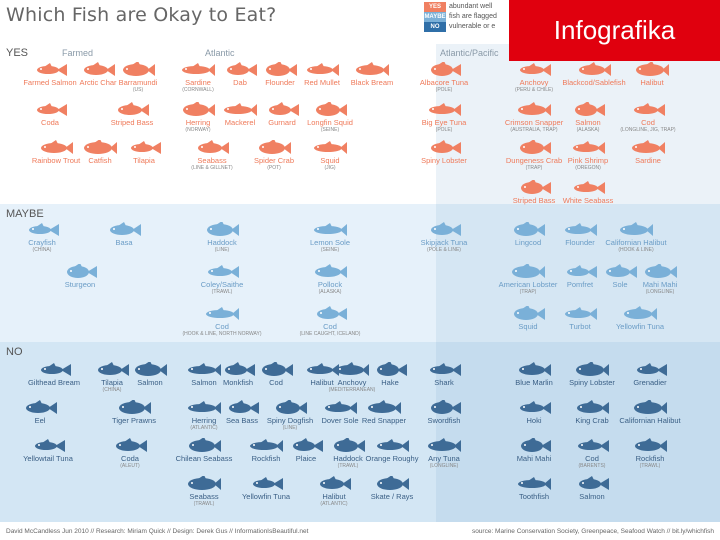  I want to click on fish-item-yes: Spider Crab (POT), so click(274, 155).